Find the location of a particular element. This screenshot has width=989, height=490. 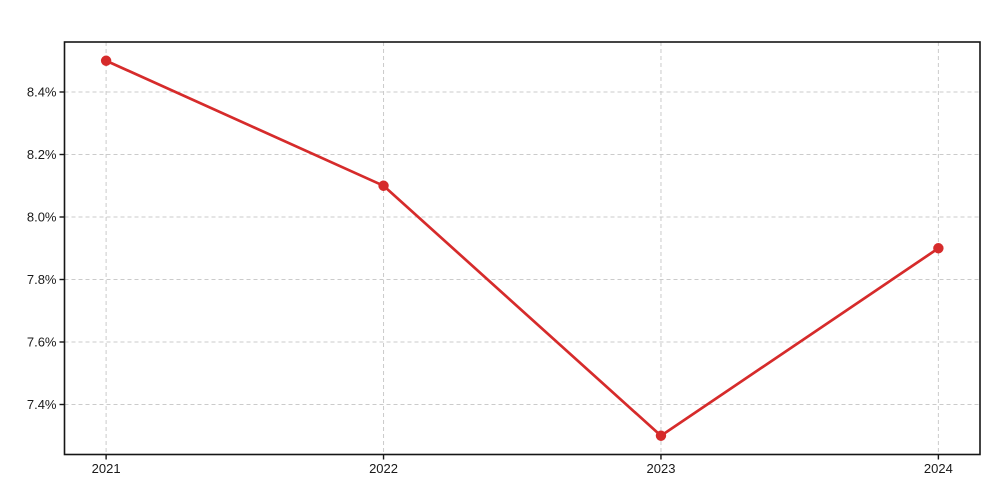

x-tick-label: 2024 is located at coordinates (938, 468).